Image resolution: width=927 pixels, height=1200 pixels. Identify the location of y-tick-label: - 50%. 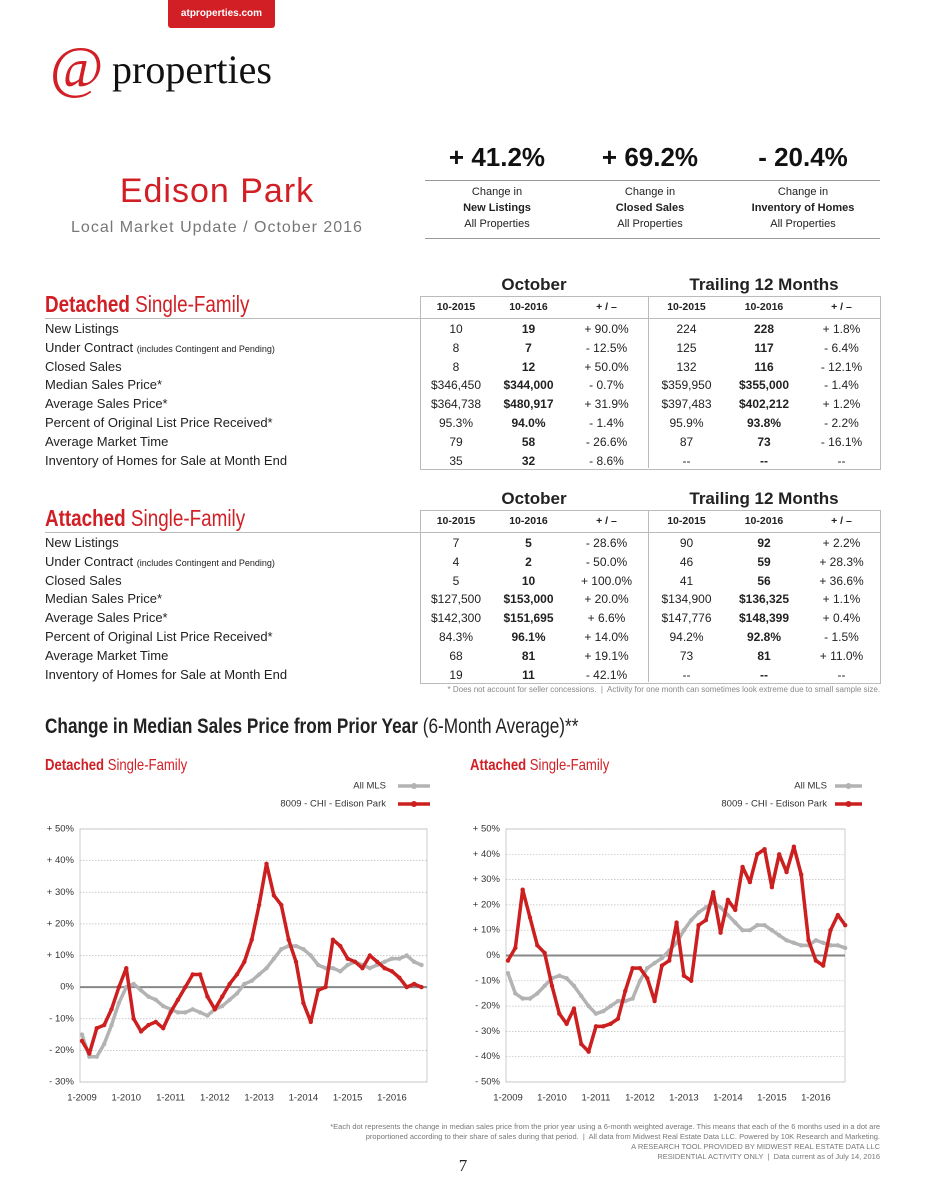
(487, 1082).